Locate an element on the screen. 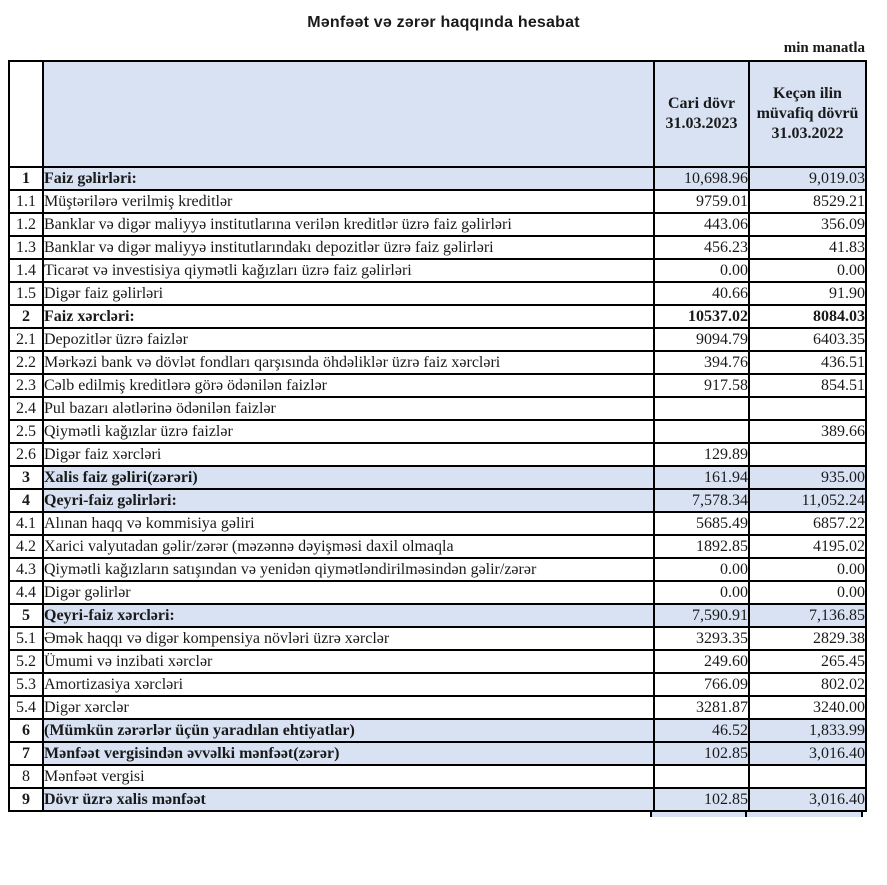 The image size is (887, 885). table-row: 1 Faiz gəlirləri: 10,698.96 9,019.03 is located at coordinates (437, 178).